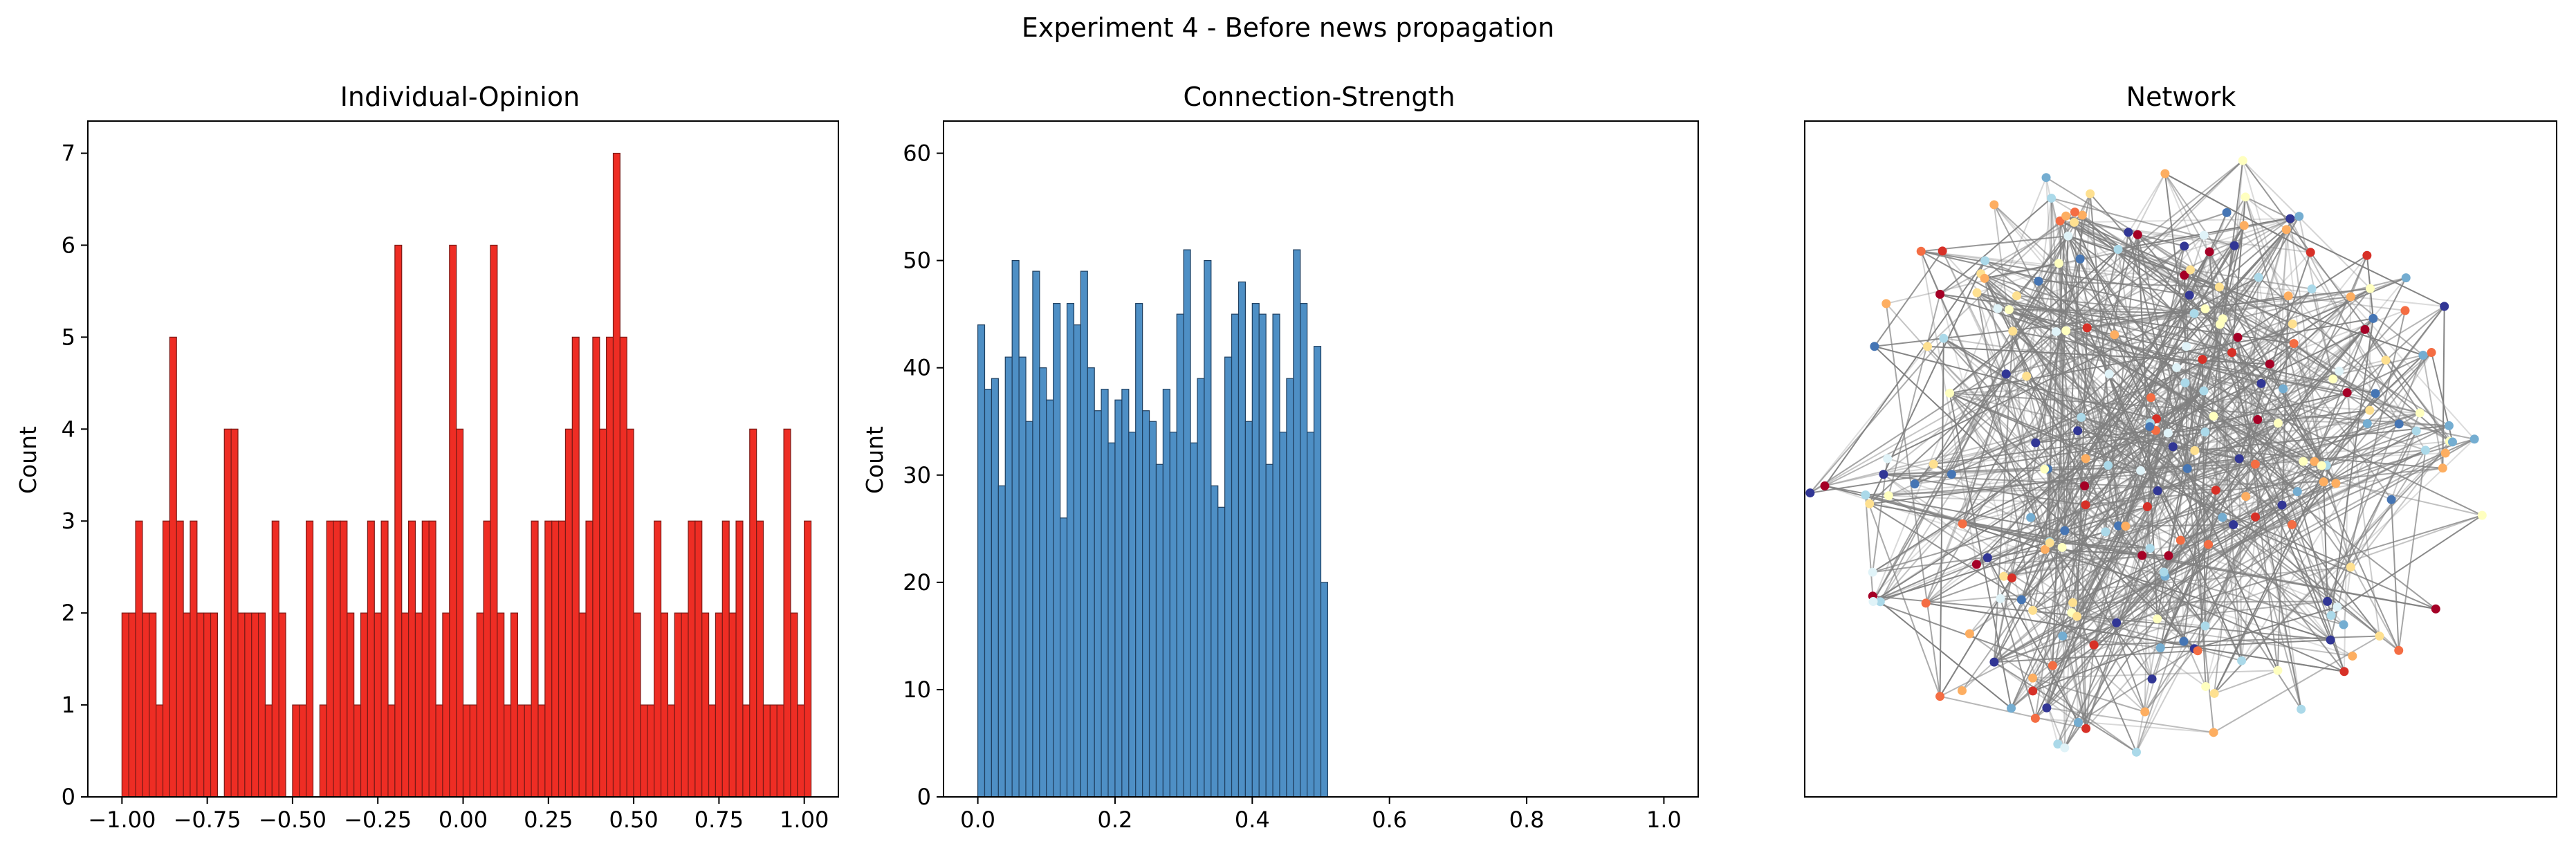 This screenshot has height=855, width=2576. Describe the element at coordinates (917, 368) in the screenshot. I see `y-tick-label: 40` at that location.